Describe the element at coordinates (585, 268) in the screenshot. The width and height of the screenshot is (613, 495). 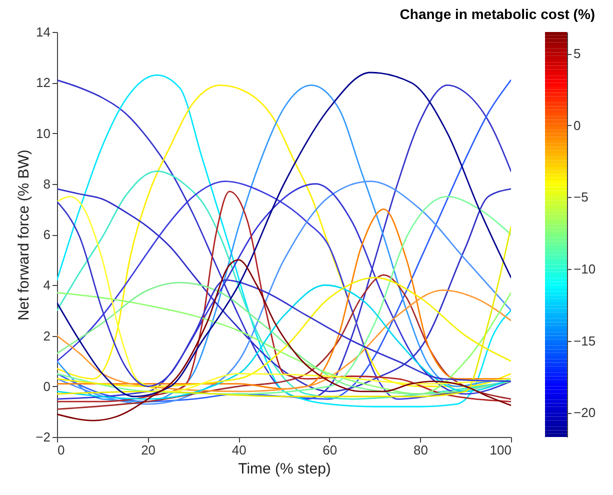
I see `color-bar-label: −10` at that location.